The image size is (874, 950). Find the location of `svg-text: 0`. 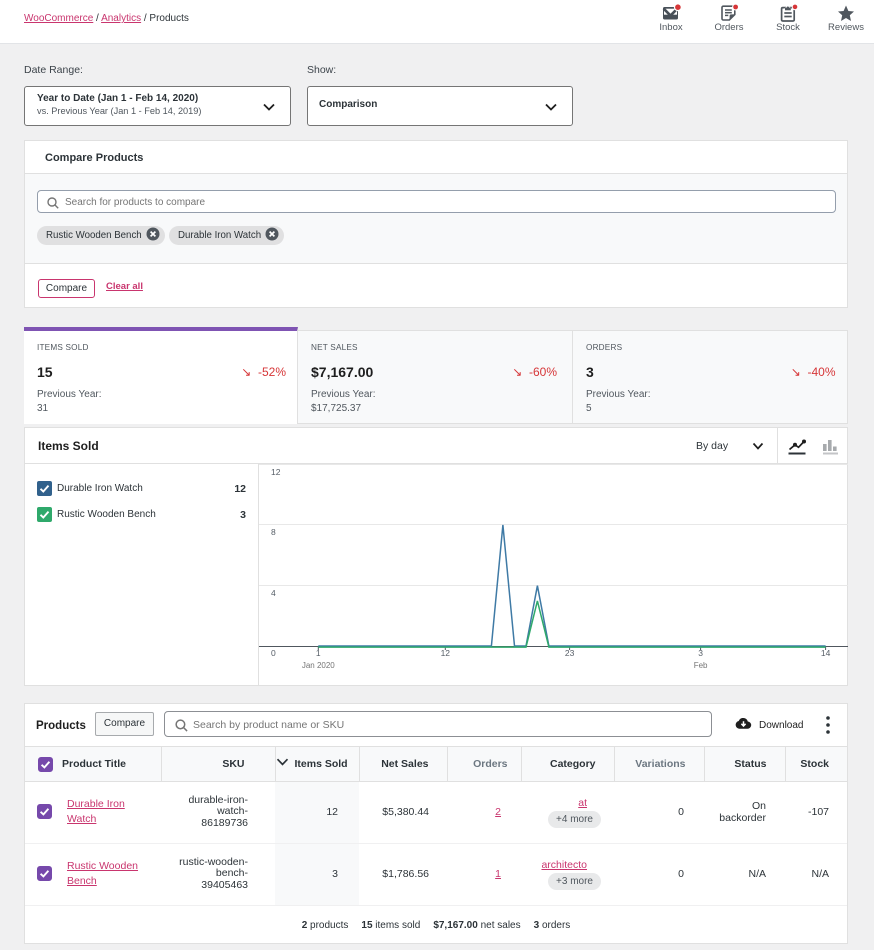

svg-text: 0 is located at coordinates (273, 653).